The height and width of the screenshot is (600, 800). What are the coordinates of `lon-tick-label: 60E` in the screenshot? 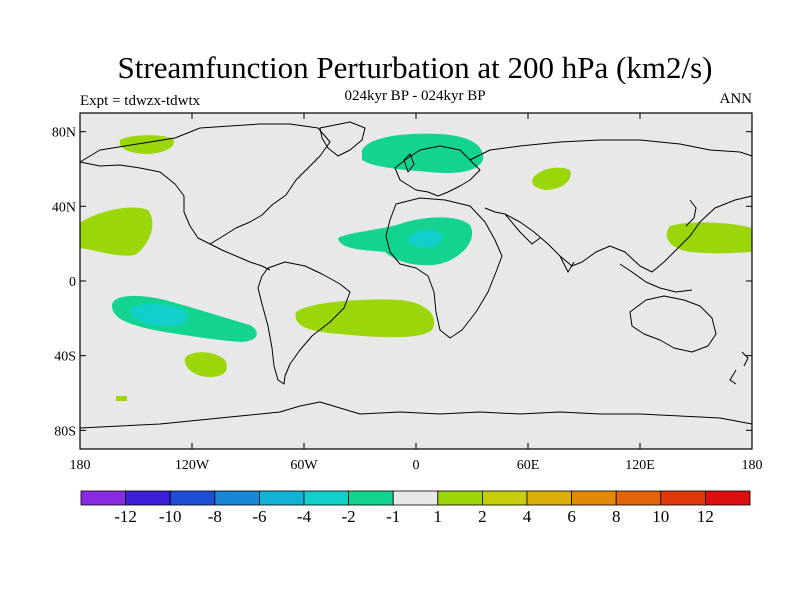 It's located at (528, 465).